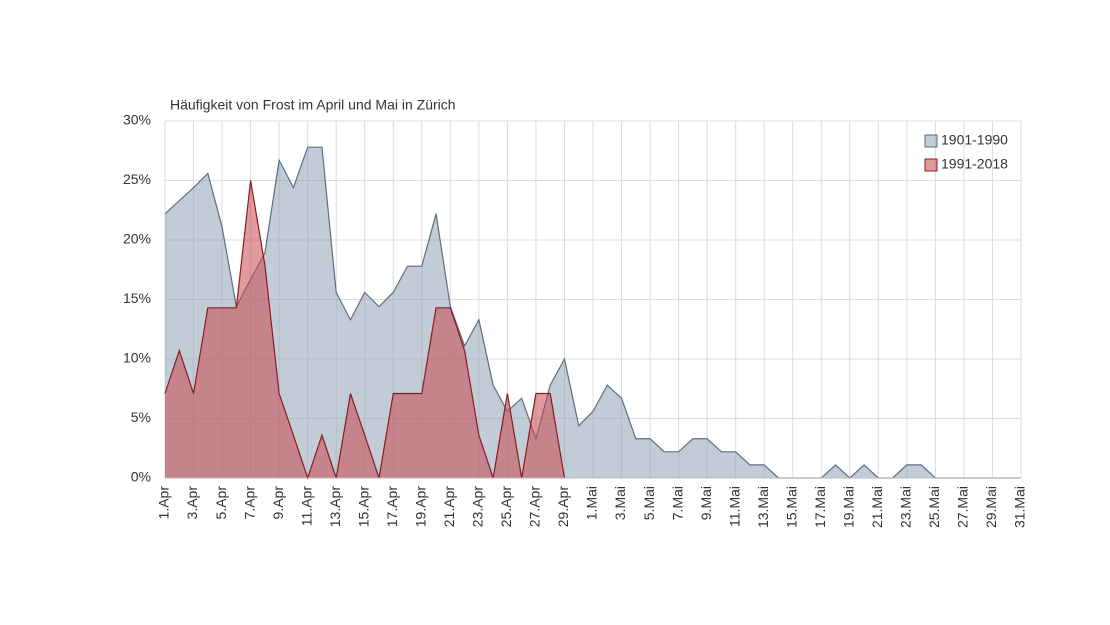 The height and width of the screenshot is (625, 1110). I want to click on x-tick-label: 9.Mai, so click(706, 503).